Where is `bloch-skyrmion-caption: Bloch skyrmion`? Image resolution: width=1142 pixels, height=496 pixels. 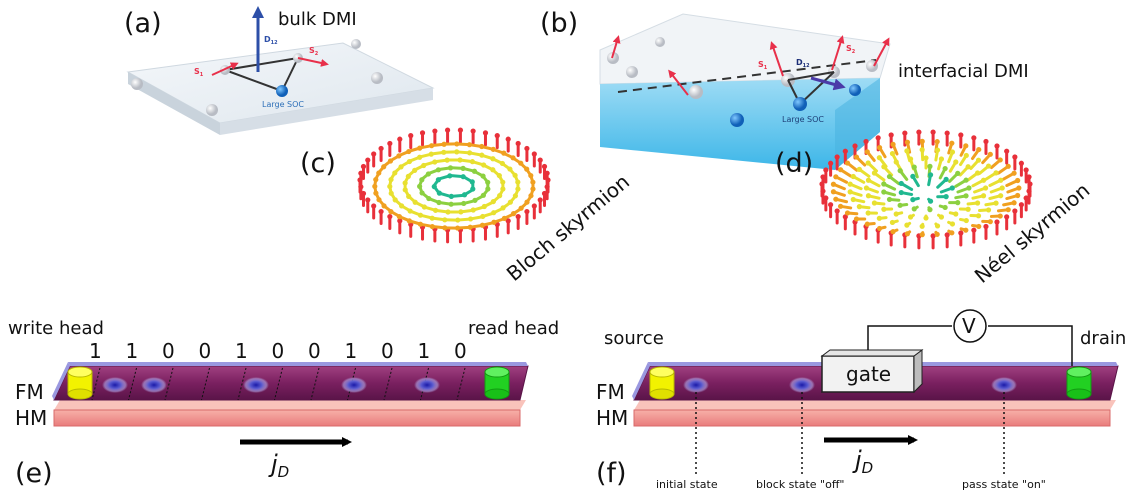 bloch-skyrmion-caption: Bloch skyrmion is located at coordinates (568, 227).